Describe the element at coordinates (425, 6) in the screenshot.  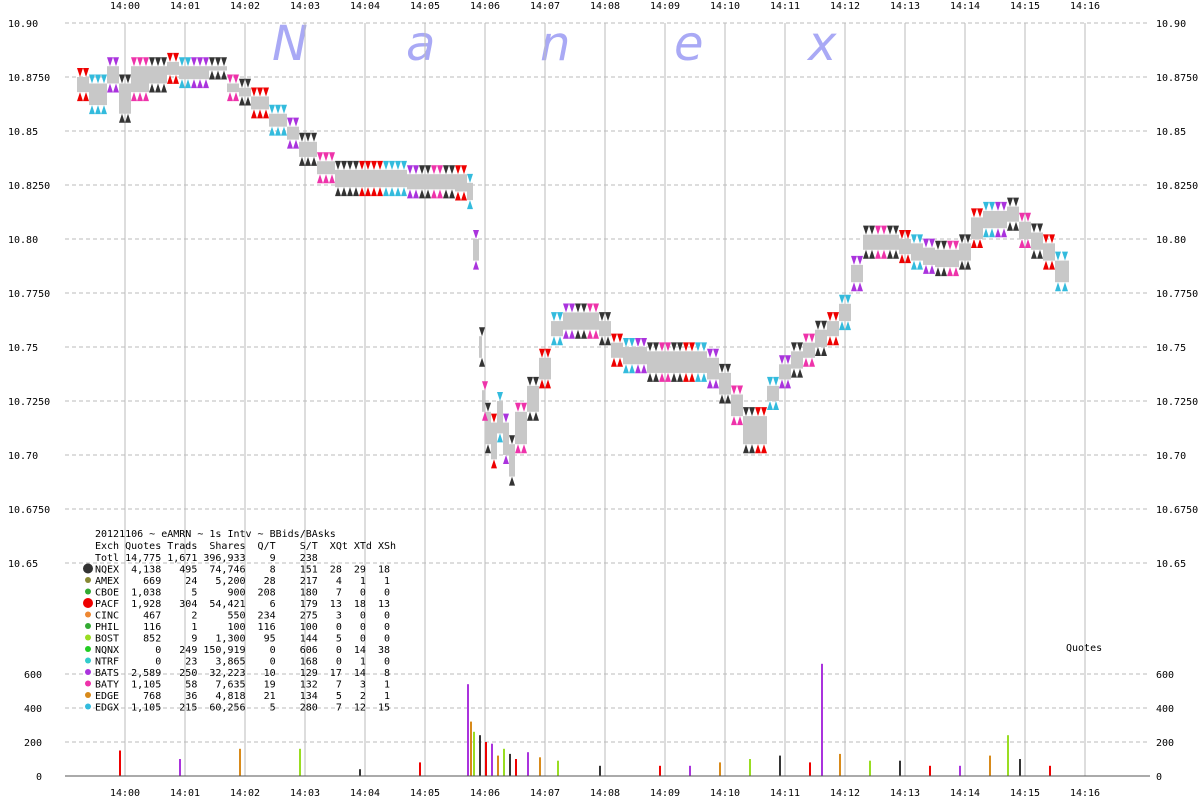
I see `x-tick-label-top: 14:05` at that location.